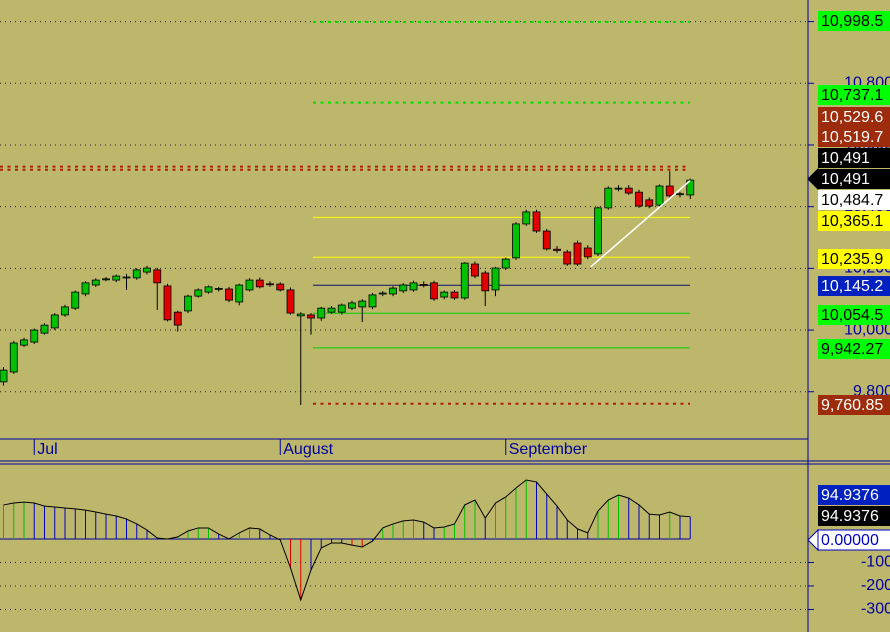  I want to click on level-label: 0.00000, so click(850, 540).